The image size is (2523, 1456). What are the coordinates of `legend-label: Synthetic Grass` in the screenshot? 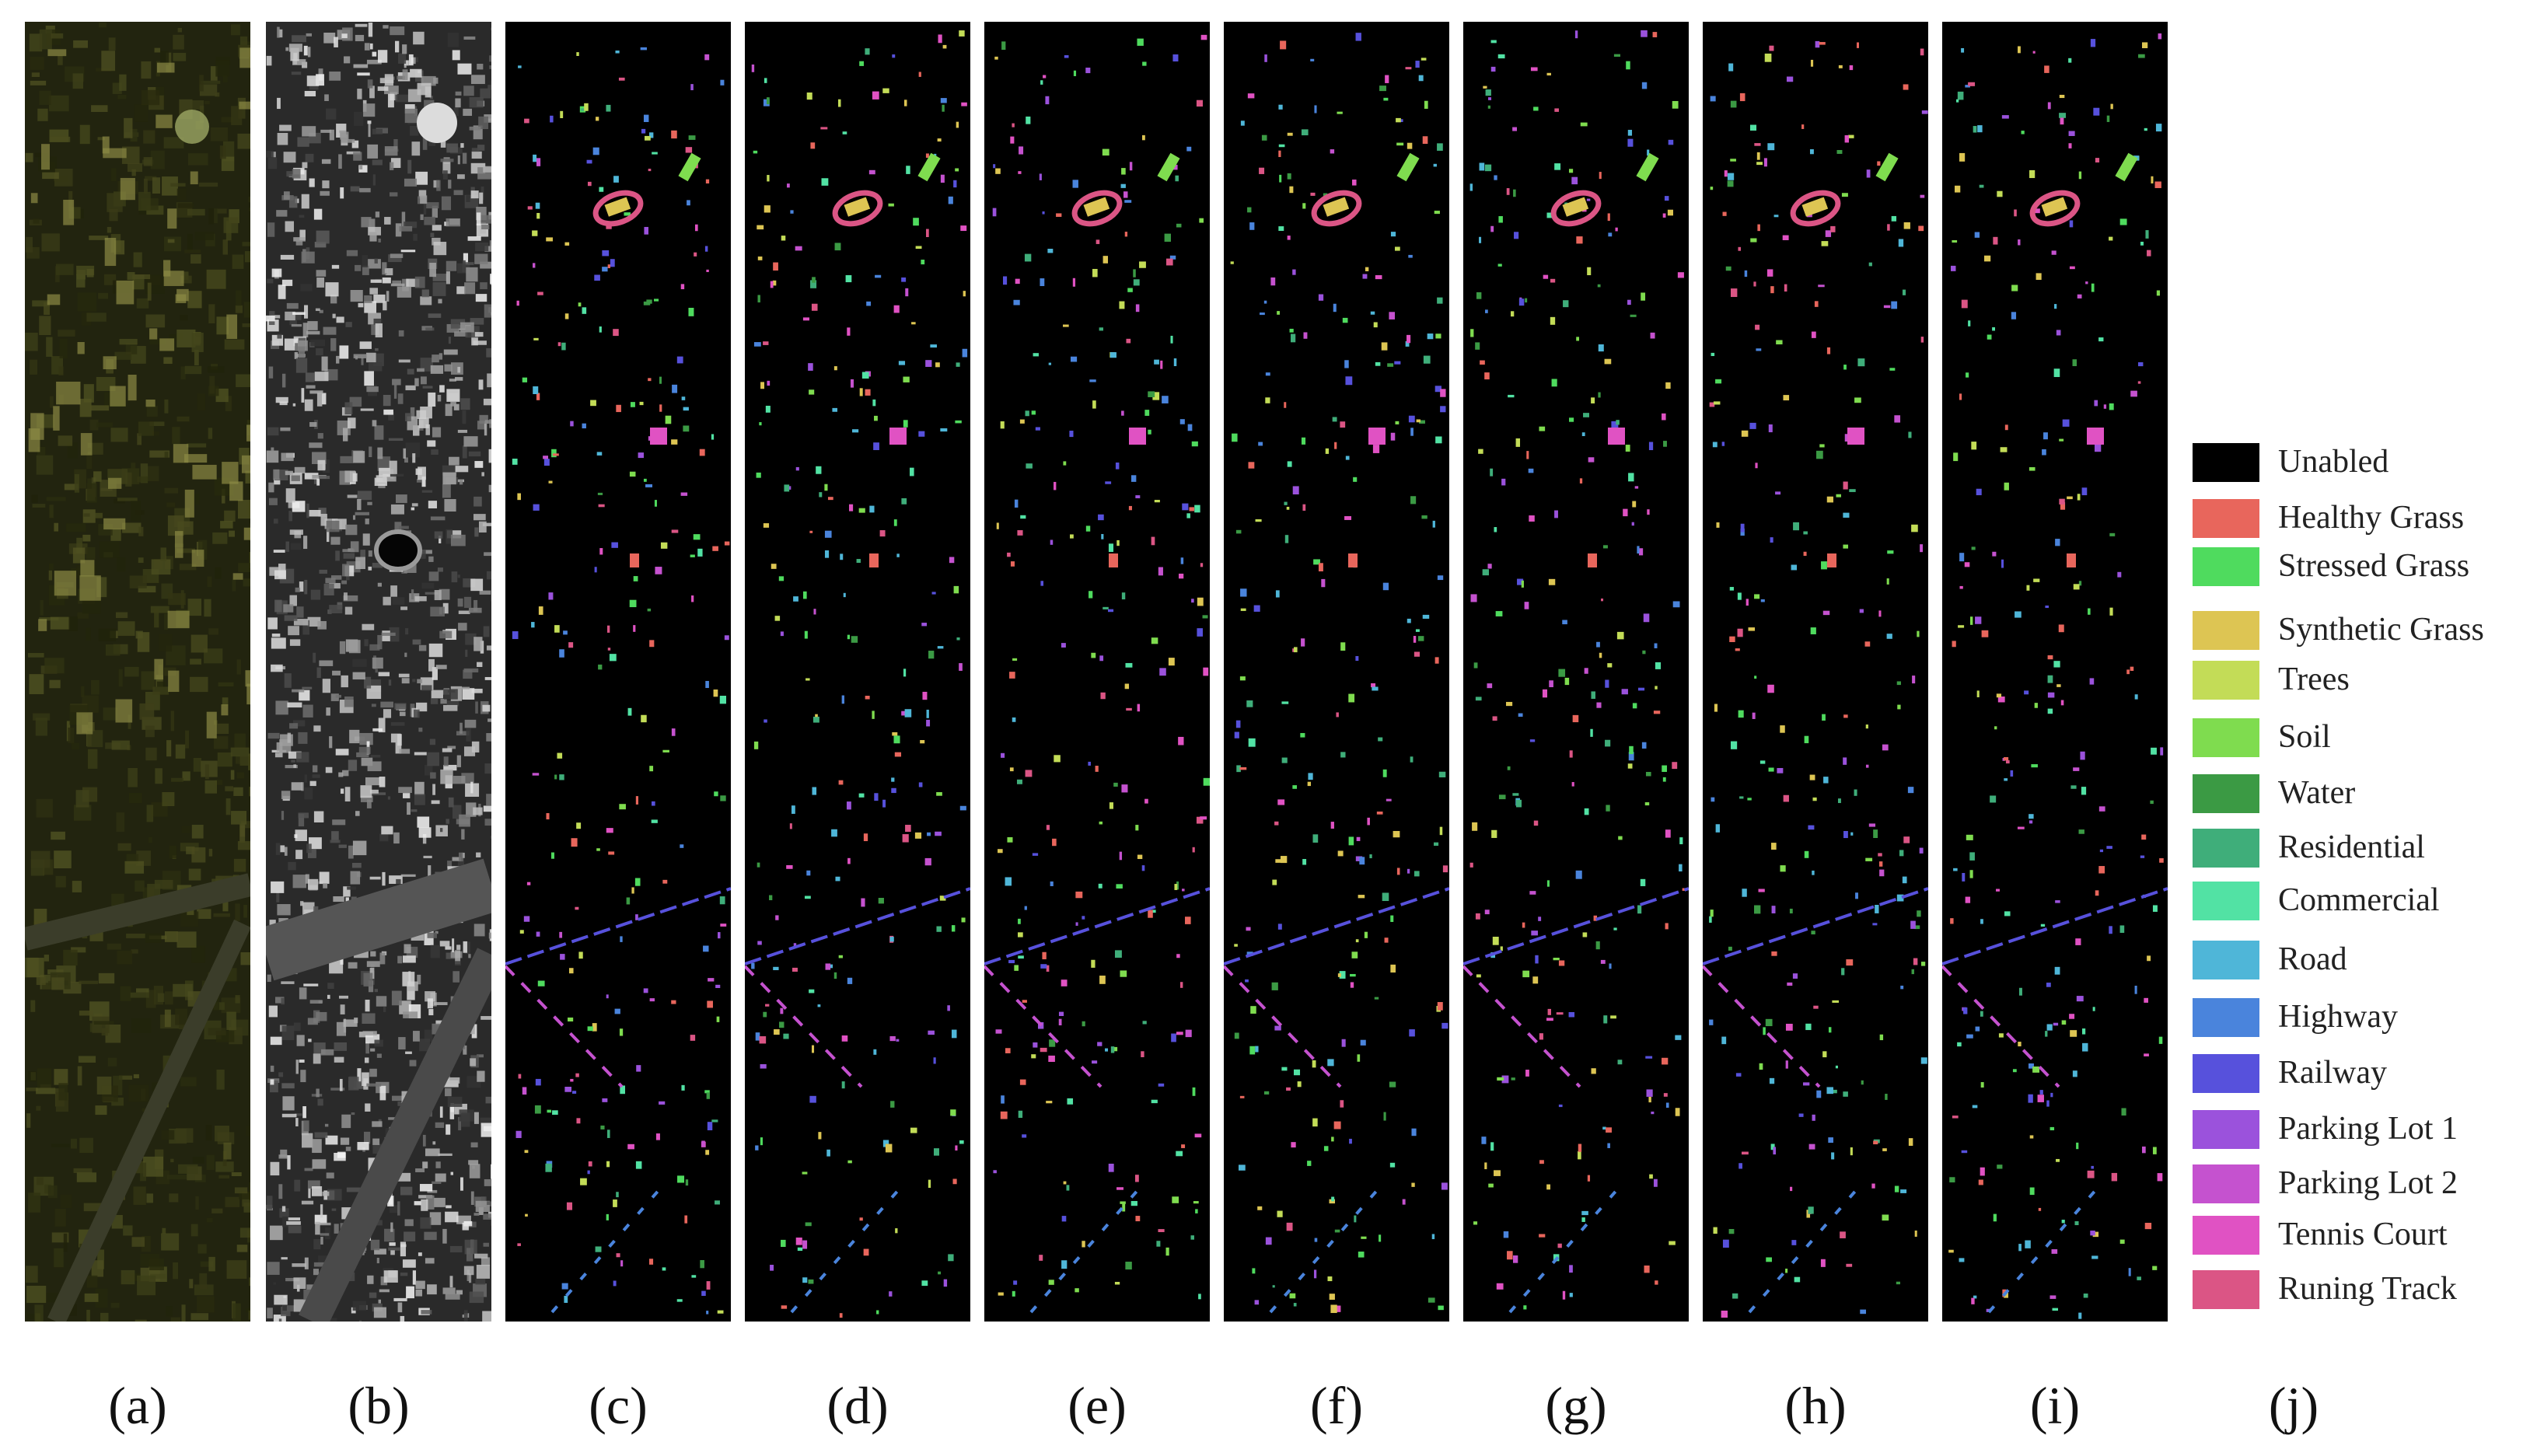 It's located at (2381, 630).